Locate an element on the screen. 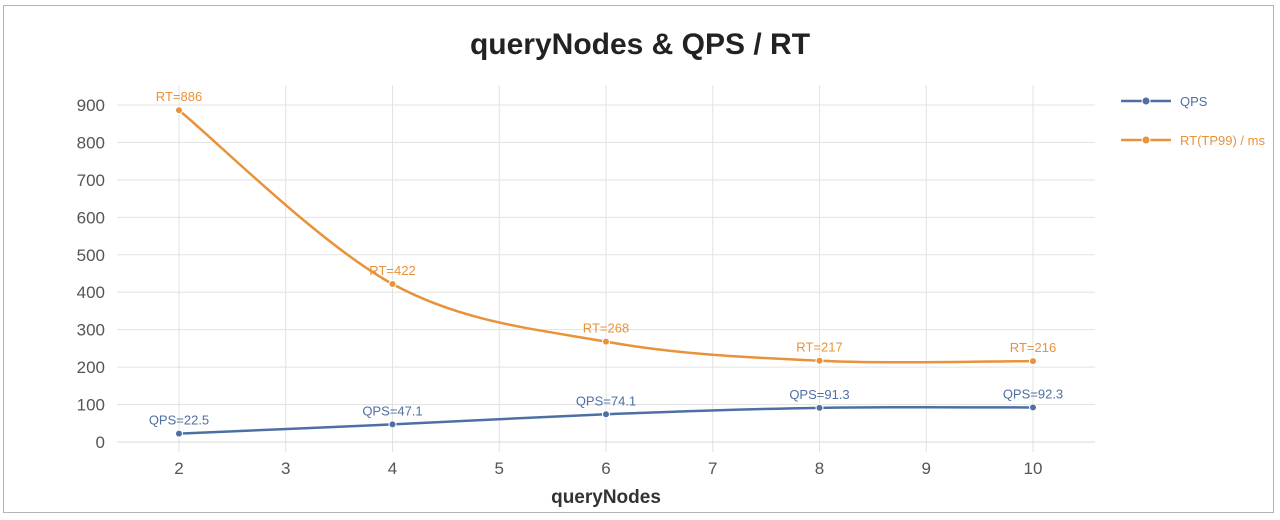 The image size is (1280, 520). y-tick-label: 200 is located at coordinates (91, 367).